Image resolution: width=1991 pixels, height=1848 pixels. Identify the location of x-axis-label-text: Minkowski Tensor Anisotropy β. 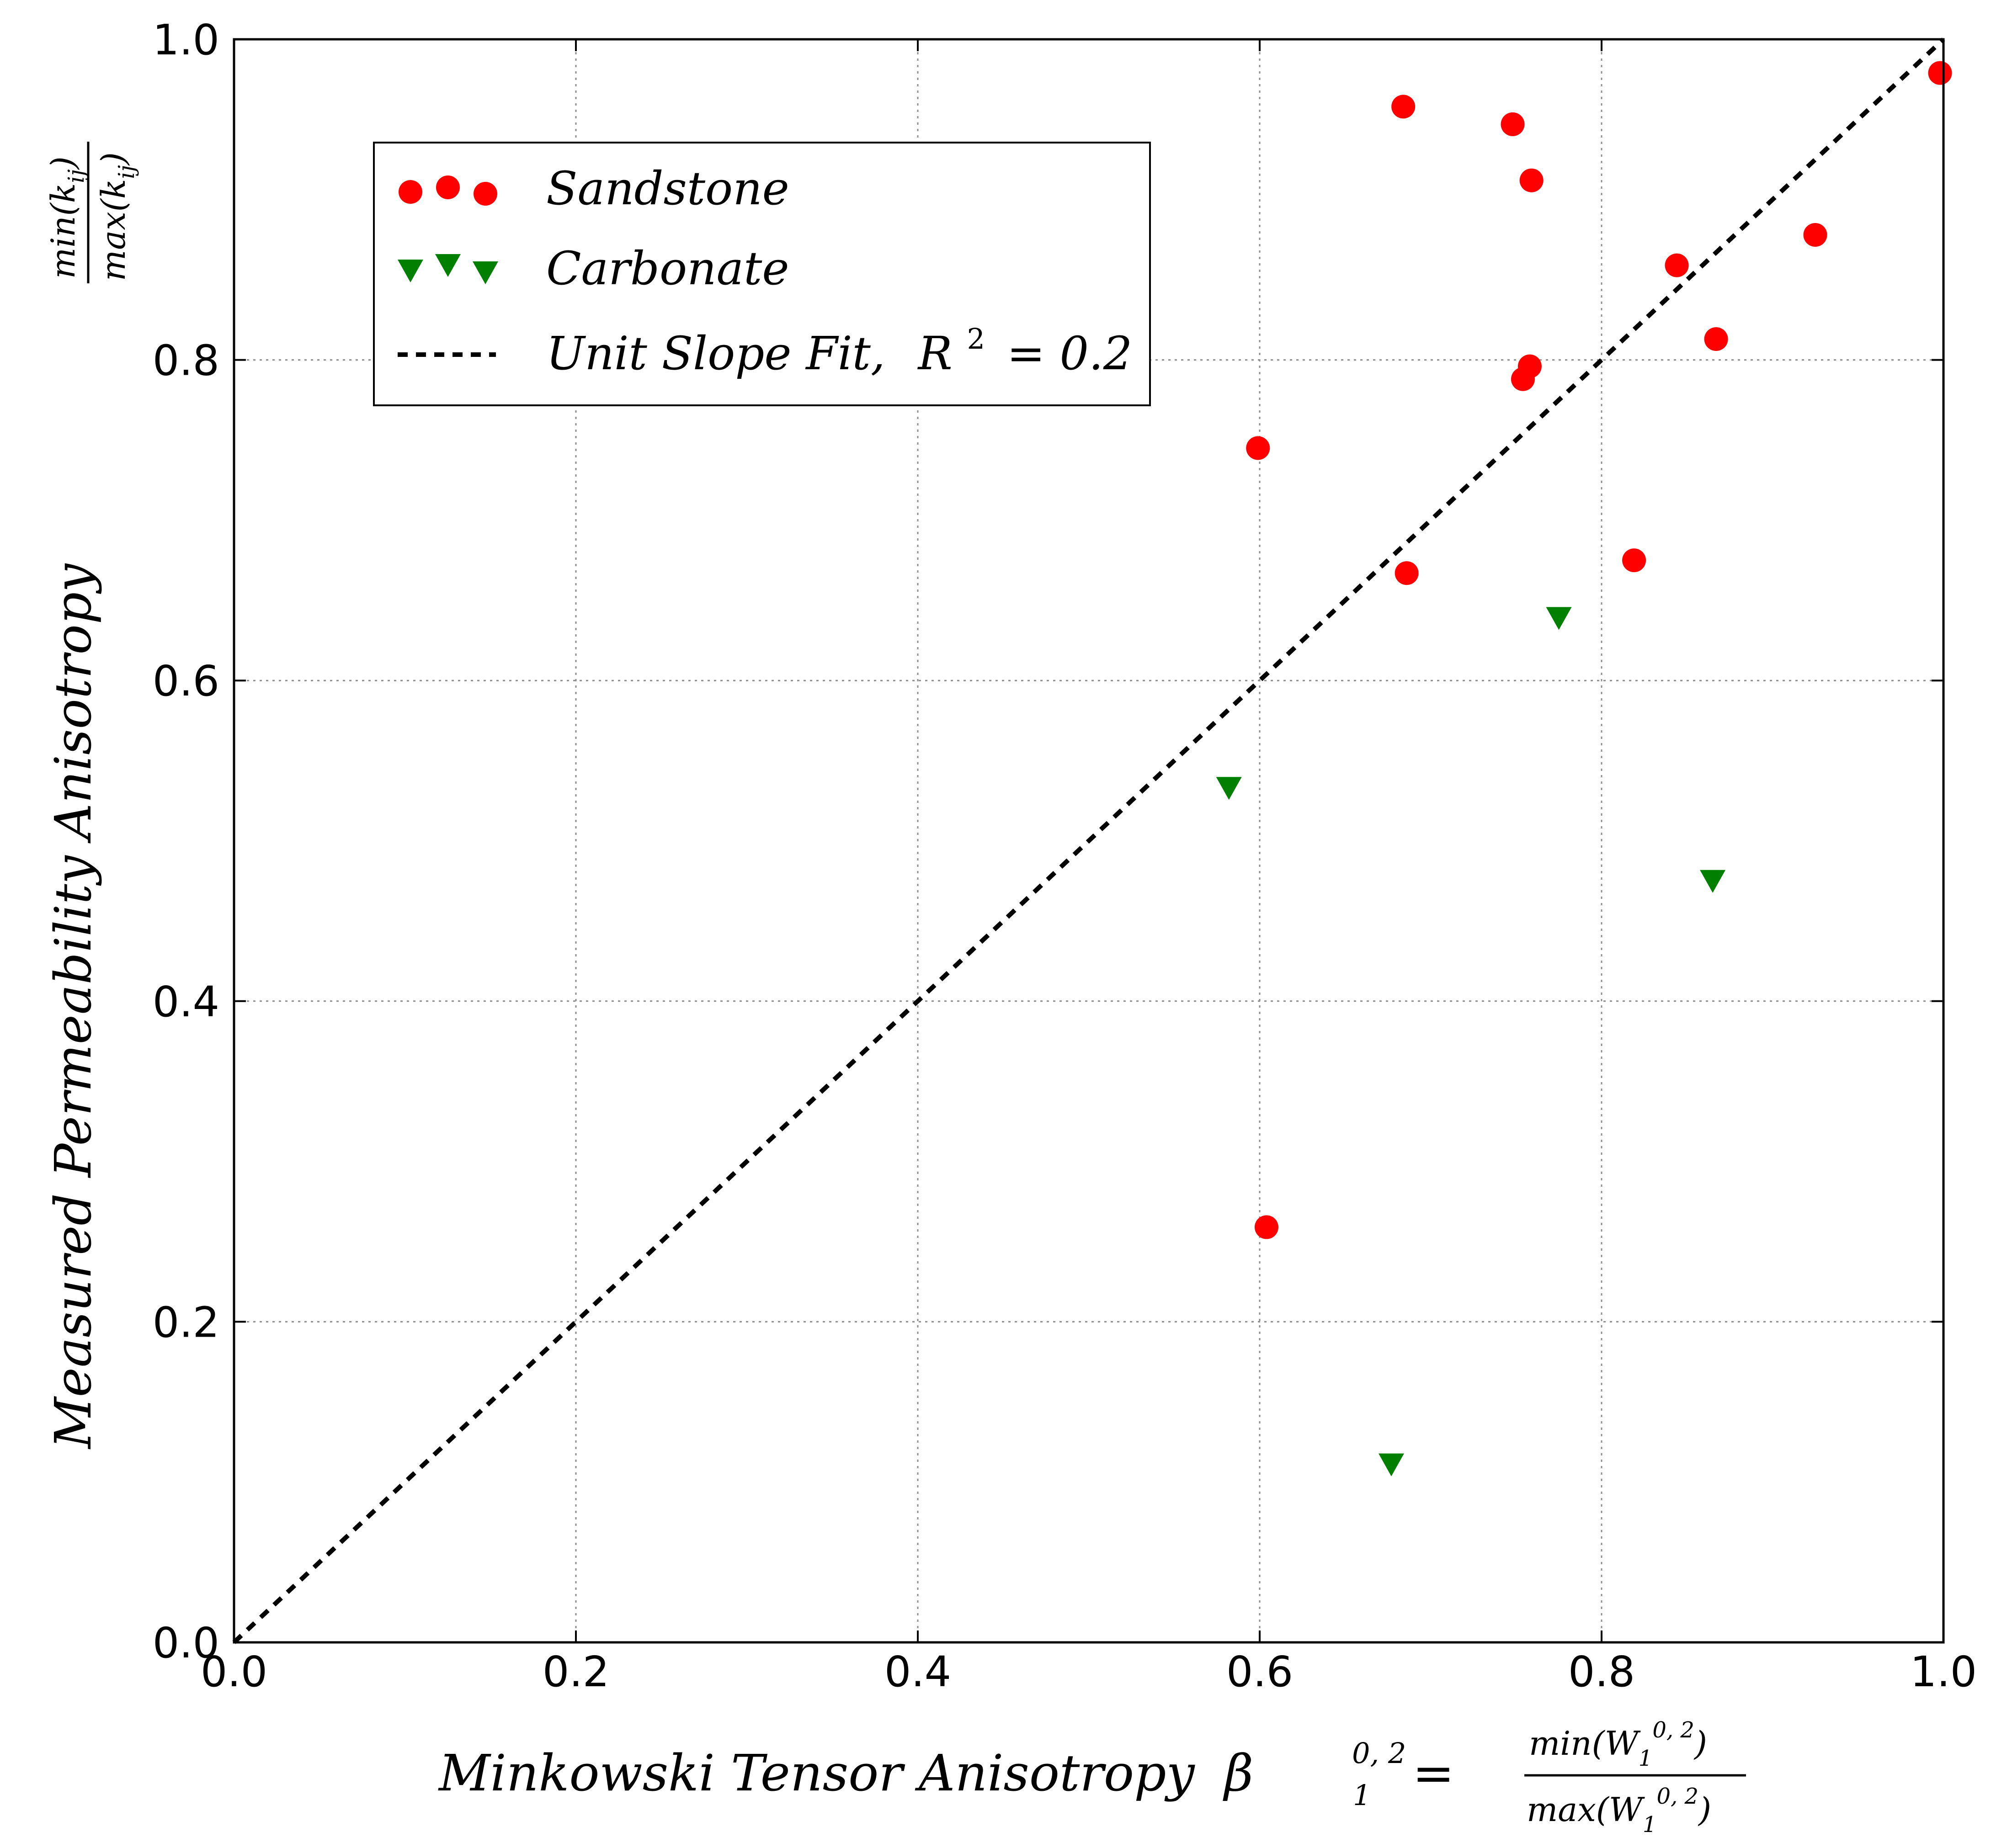
(846, 1773).